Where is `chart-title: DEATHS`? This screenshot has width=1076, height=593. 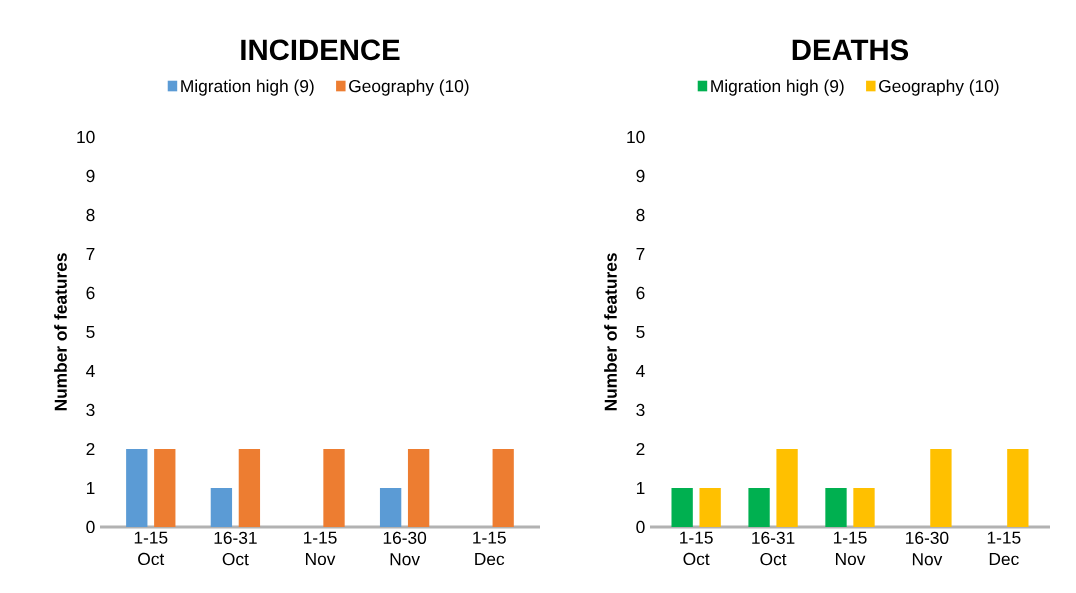 chart-title: DEATHS is located at coordinates (850, 50).